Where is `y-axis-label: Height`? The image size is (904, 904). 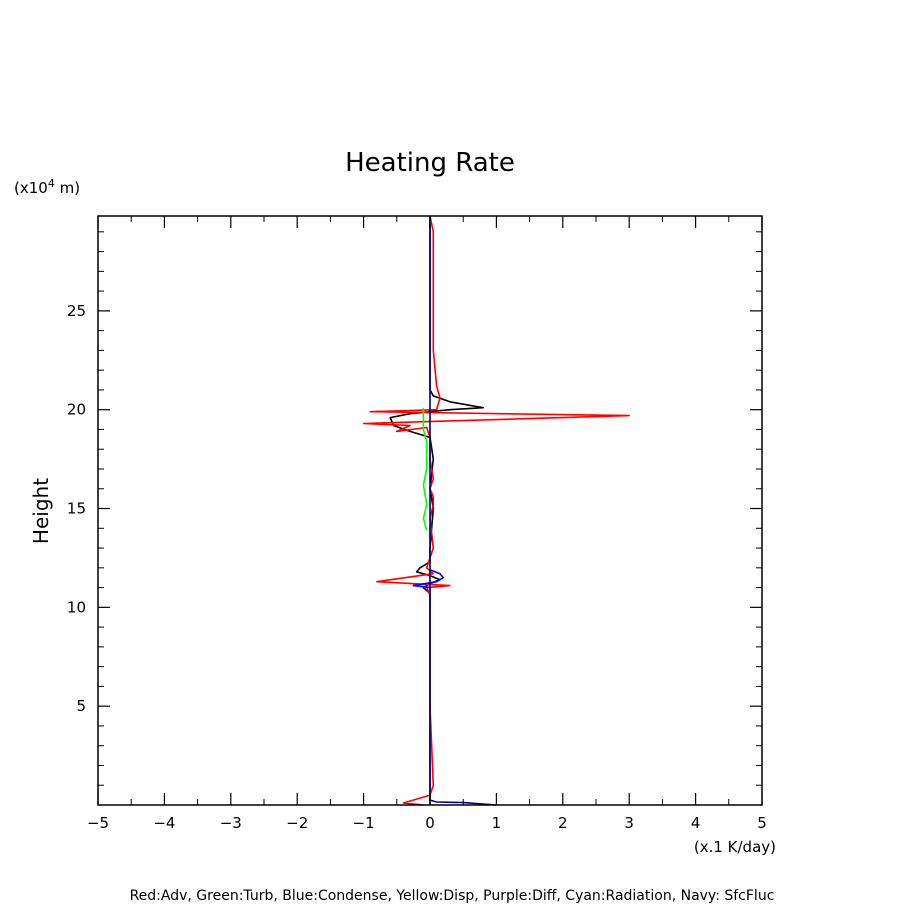 y-axis-label: Height is located at coordinates (41, 511).